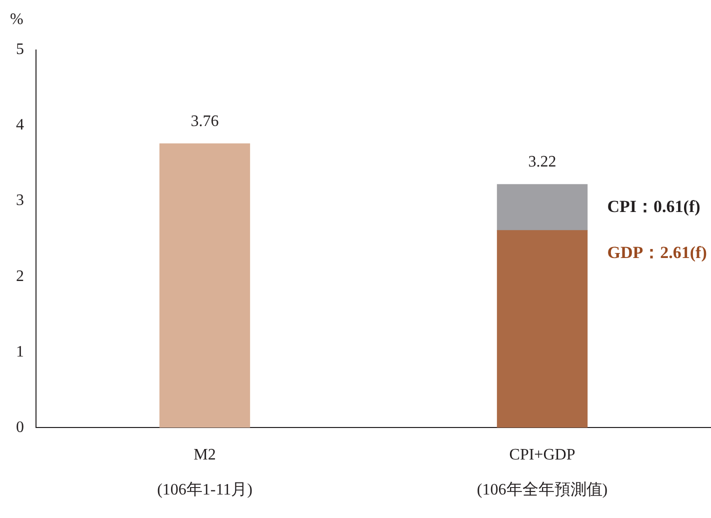 This screenshot has width=711, height=518. Describe the element at coordinates (20, 276) in the screenshot. I see `y-tick-label: 2` at that location.